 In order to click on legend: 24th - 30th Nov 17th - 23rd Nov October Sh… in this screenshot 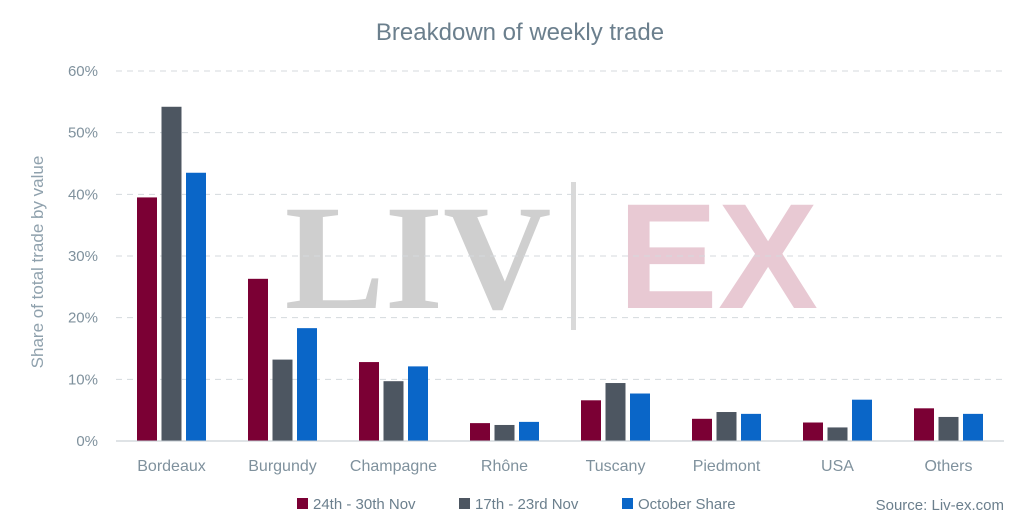, I will do `click(516, 504)`.